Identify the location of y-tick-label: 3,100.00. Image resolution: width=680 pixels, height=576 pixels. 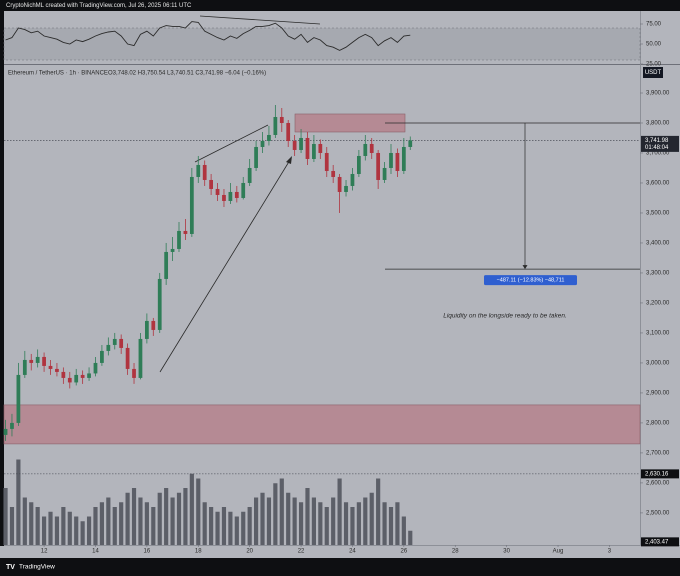
(658, 334).